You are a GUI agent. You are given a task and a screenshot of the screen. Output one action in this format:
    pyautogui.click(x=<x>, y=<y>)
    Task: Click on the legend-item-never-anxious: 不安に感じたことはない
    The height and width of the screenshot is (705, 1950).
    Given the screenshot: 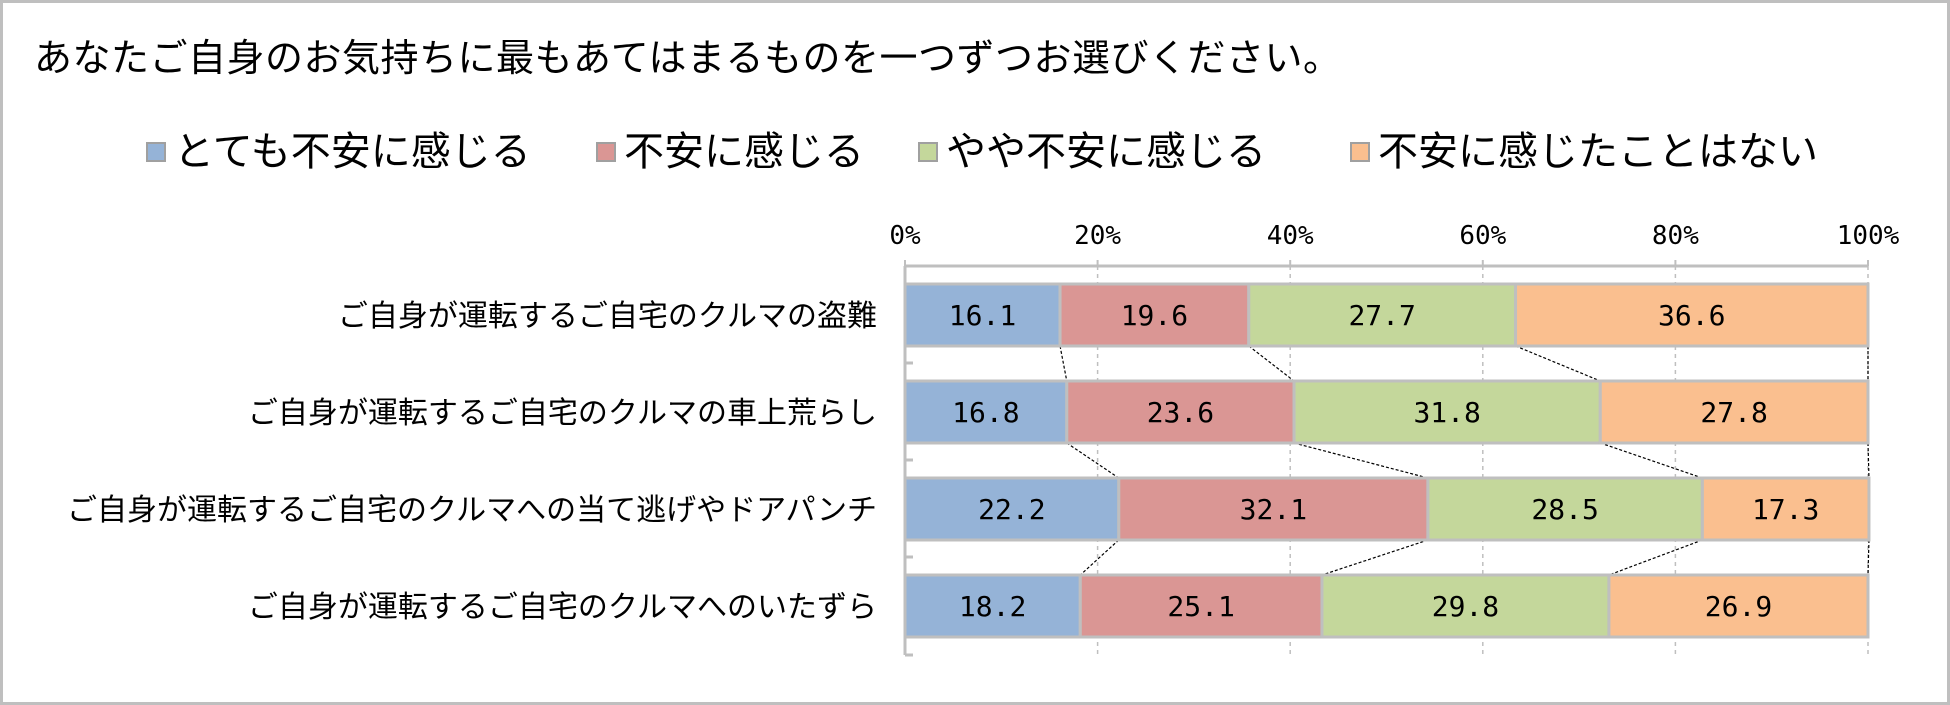 What is the action you would take?
    pyautogui.click(x=1584, y=152)
    